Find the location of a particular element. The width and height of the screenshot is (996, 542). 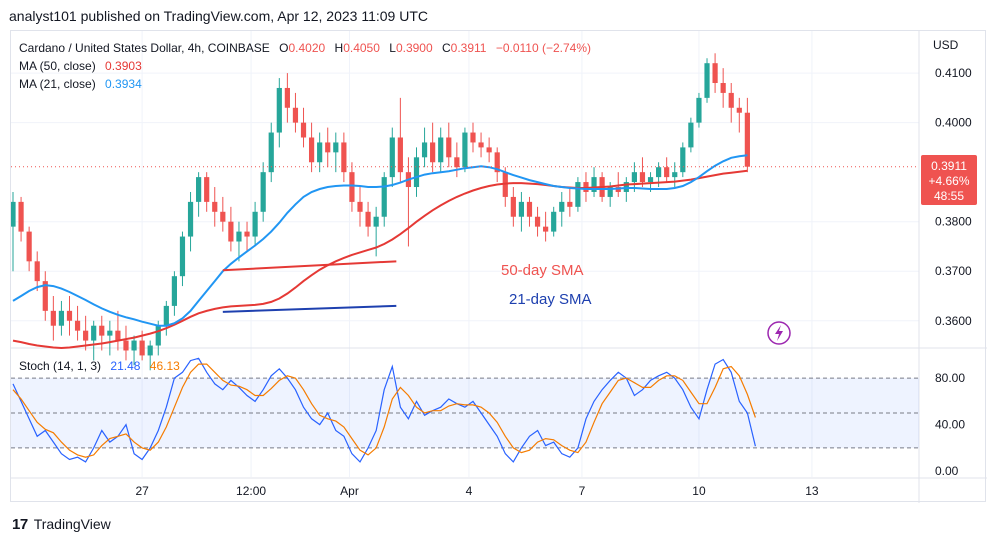

price-tick-label: 0.3600 is located at coordinates (953, 321).